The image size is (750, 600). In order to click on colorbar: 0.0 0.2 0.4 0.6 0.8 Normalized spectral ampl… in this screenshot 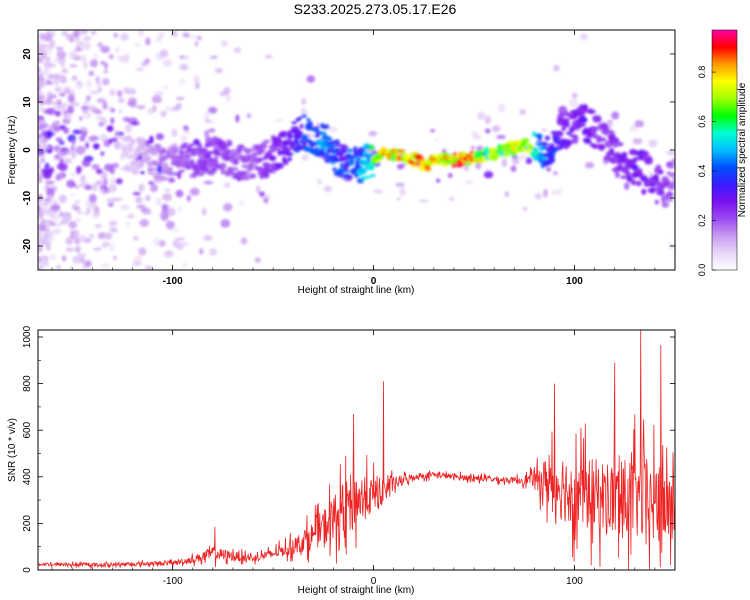, I will do `click(722, 152)`.